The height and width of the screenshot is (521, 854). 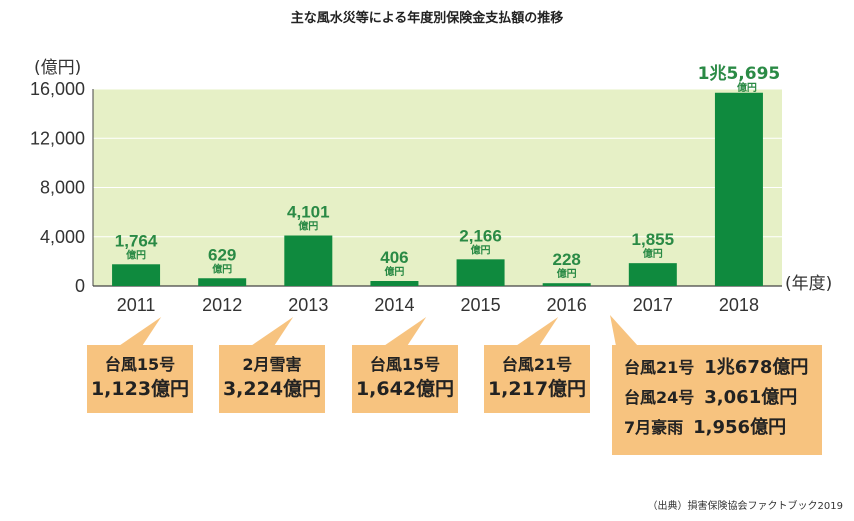 I want to click on y-tick-label: 4,000, so click(x=62, y=237).